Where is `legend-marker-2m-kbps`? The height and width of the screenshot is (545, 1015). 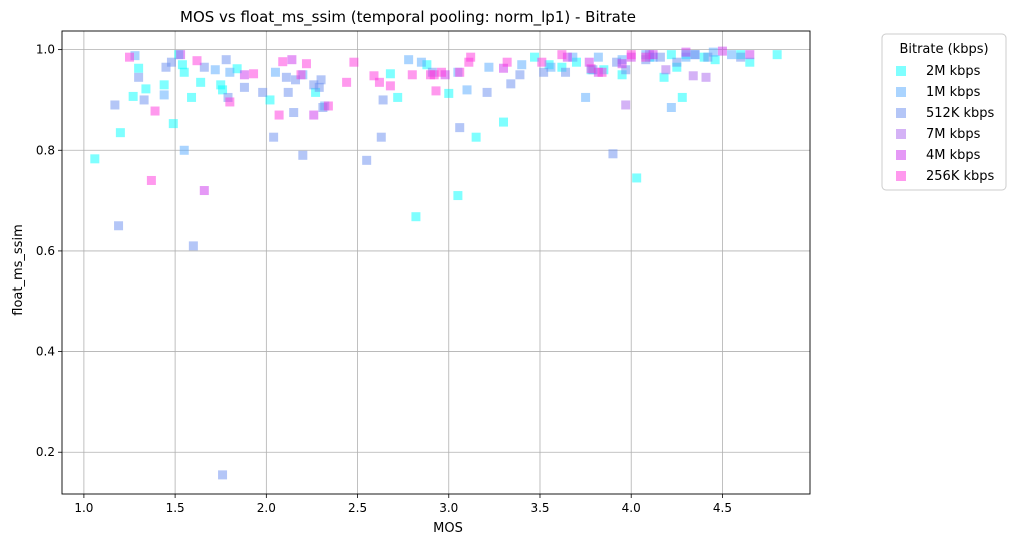 legend-marker-2m-kbps is located at coordinates (901, 71).